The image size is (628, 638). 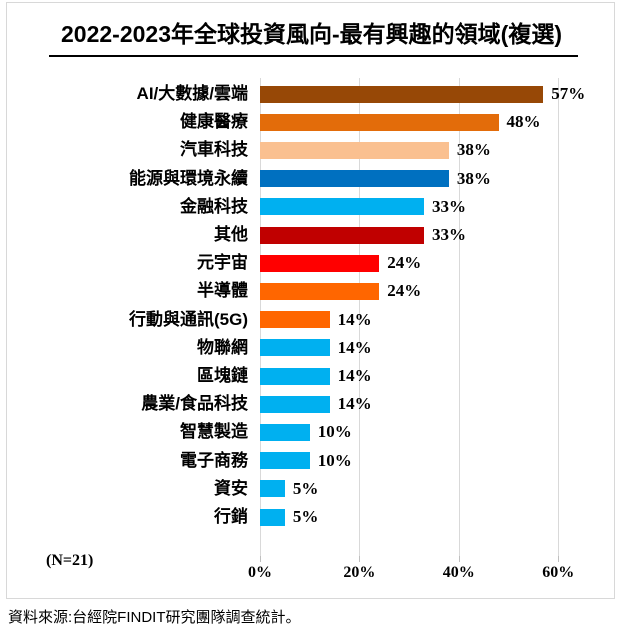 What do you see at coordinates (154, 617) in the screenshot?
I see `source-note: 資料來源:台經院FINDIT研究團隊調查統計。` at bounding box center [154, 617].